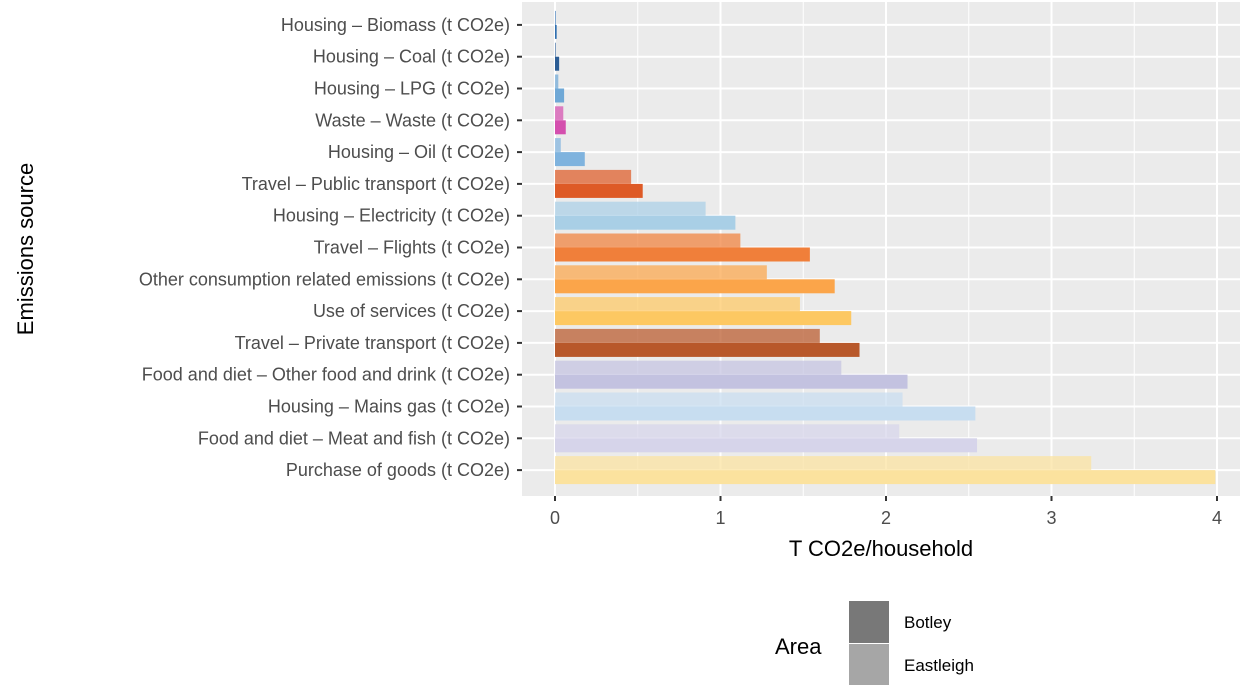  Describe the element at coordinates (376, 184) in the screenshot. I see `y-tick-label: Travel – Public transport (t CO2e)` at that location.